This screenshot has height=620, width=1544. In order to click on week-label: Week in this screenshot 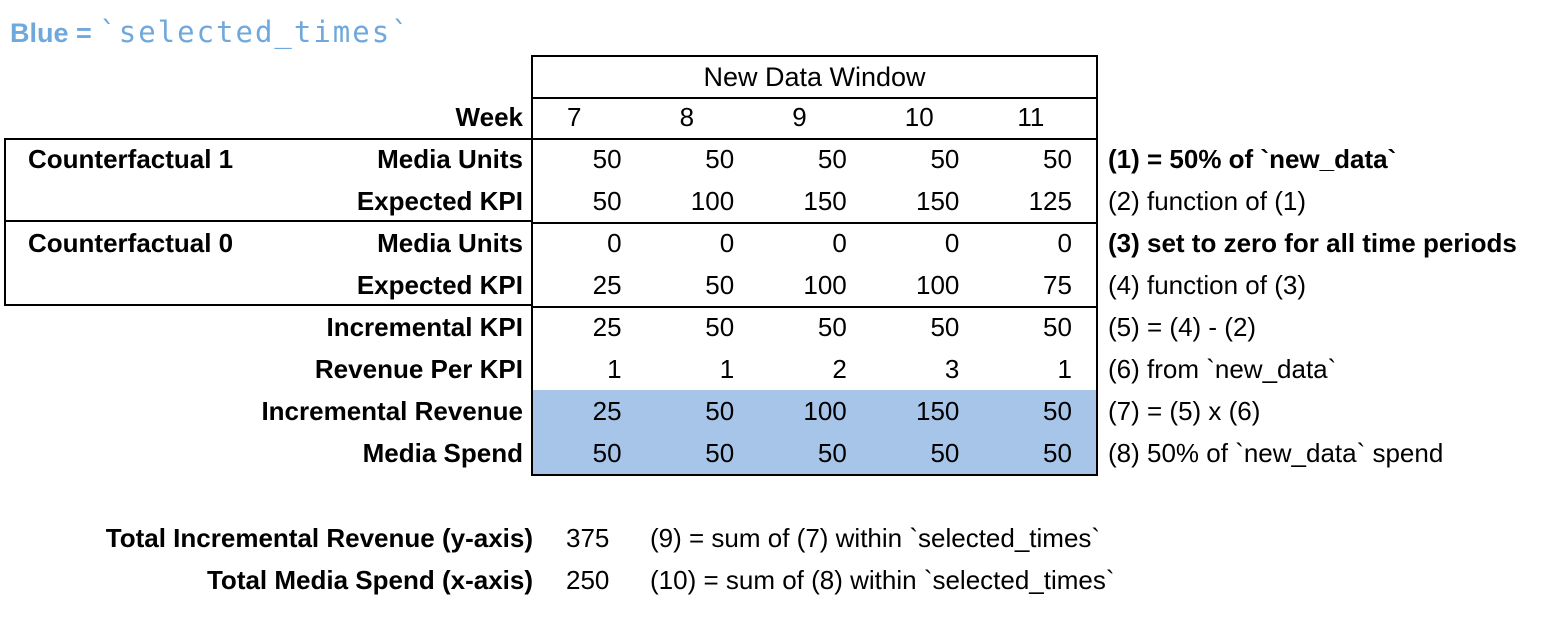, I will do `click(489, 117)`.